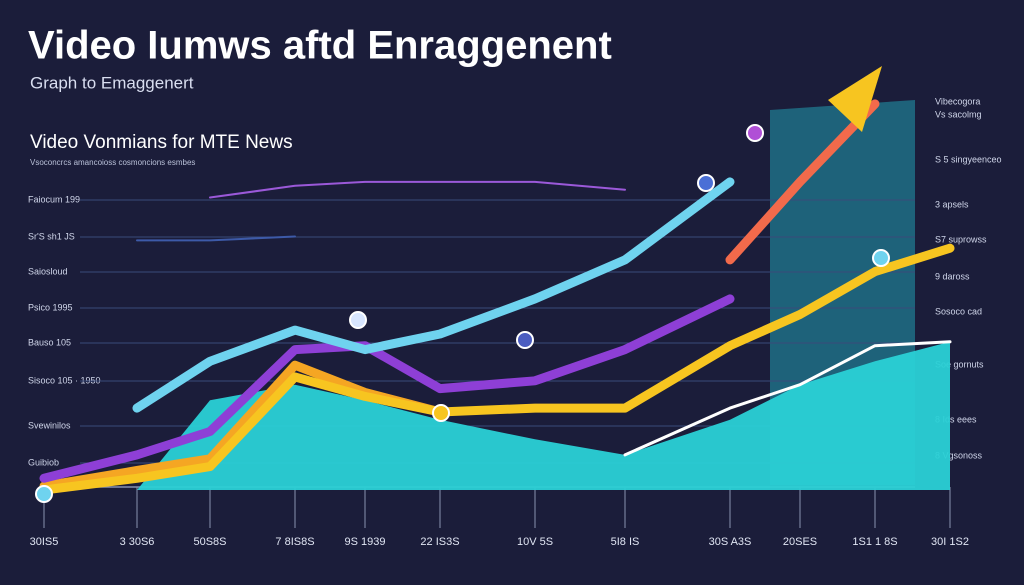 This screenshot has width=1024, height=585. I want to click on x-tick-label: 50S8S, so click(209, 542).